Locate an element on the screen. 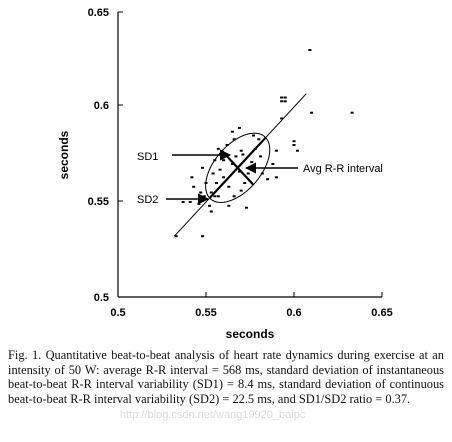 The height and width of the screenshot is (442, 452). y-tick-label-3: 0.65 is located at coordinates (98, 13).